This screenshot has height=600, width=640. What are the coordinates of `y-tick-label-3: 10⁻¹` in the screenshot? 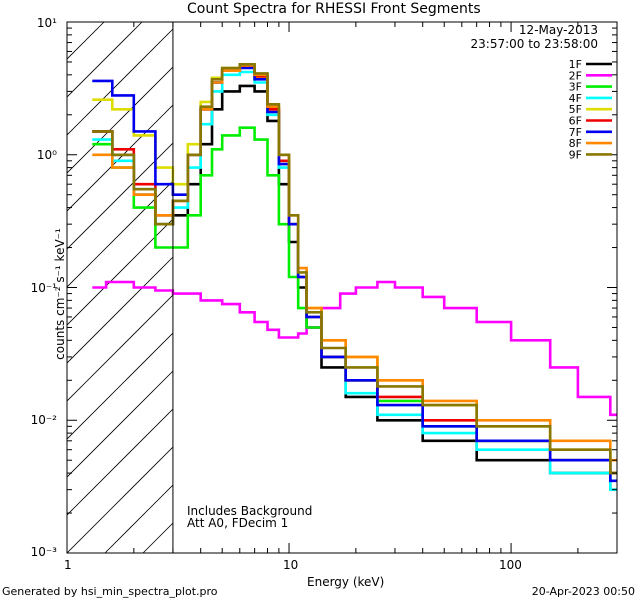 It's located at (43, 288).